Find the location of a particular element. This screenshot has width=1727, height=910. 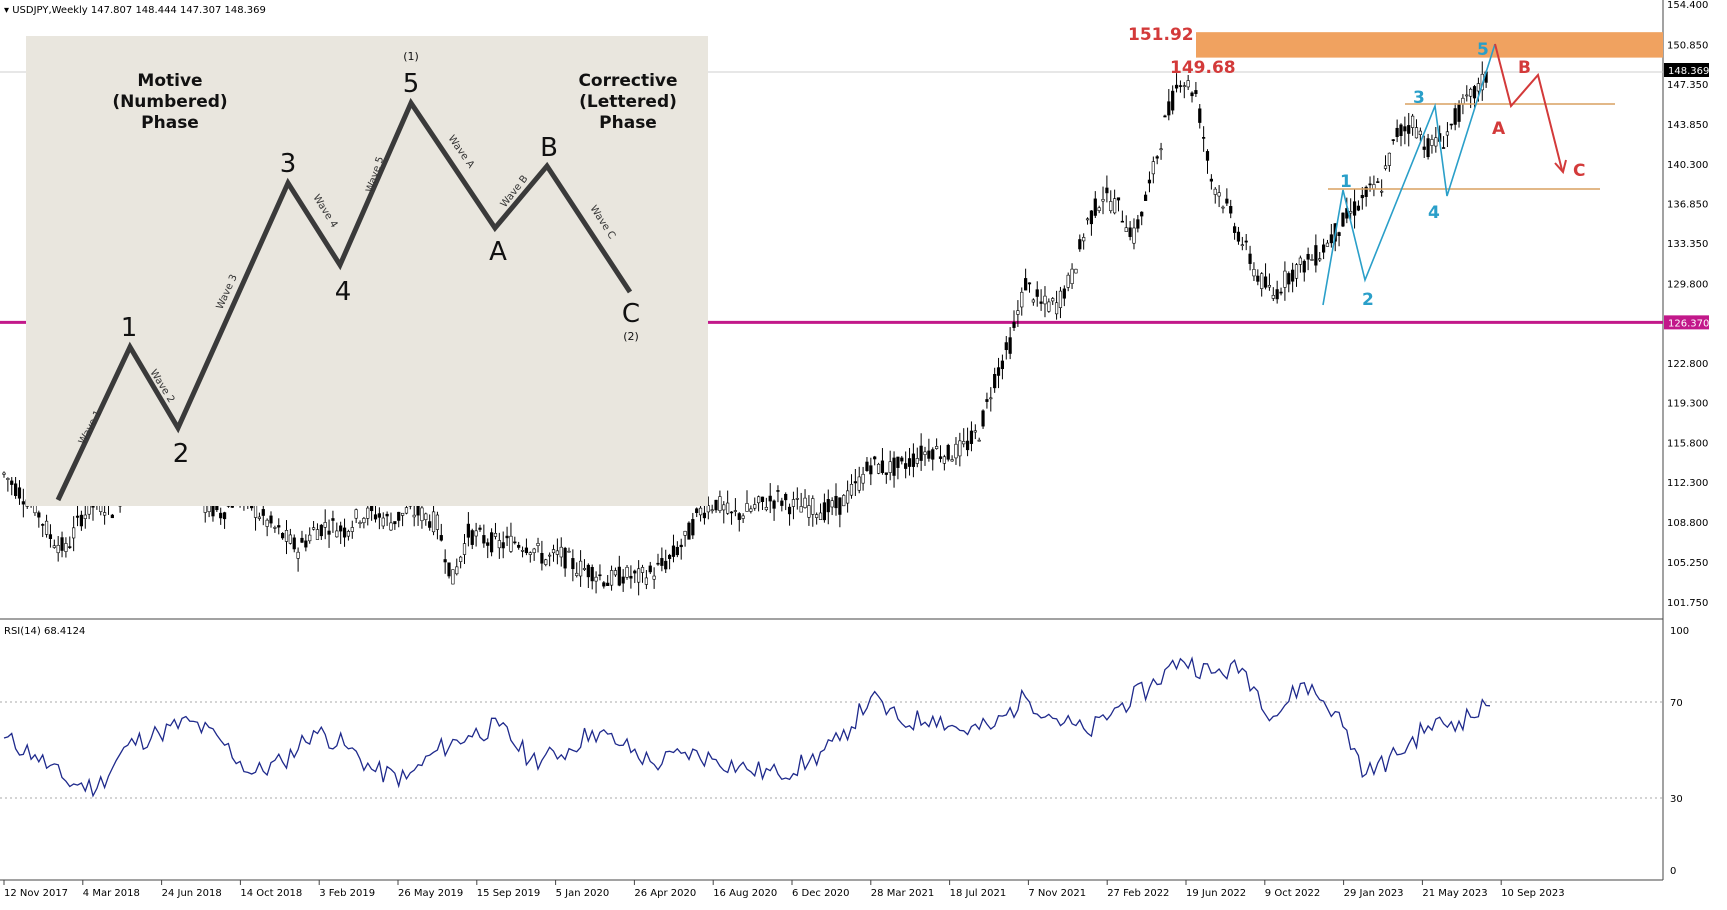

date-tick-label: 7 Nov 2021 is located at coordinates (1057, 893).